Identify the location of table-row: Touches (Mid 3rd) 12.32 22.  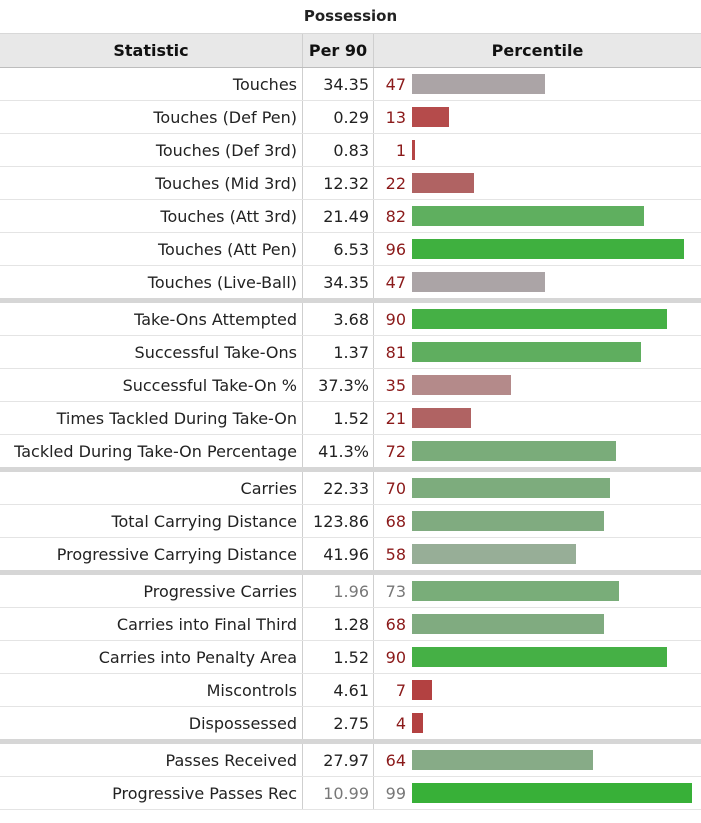
(350, 183).